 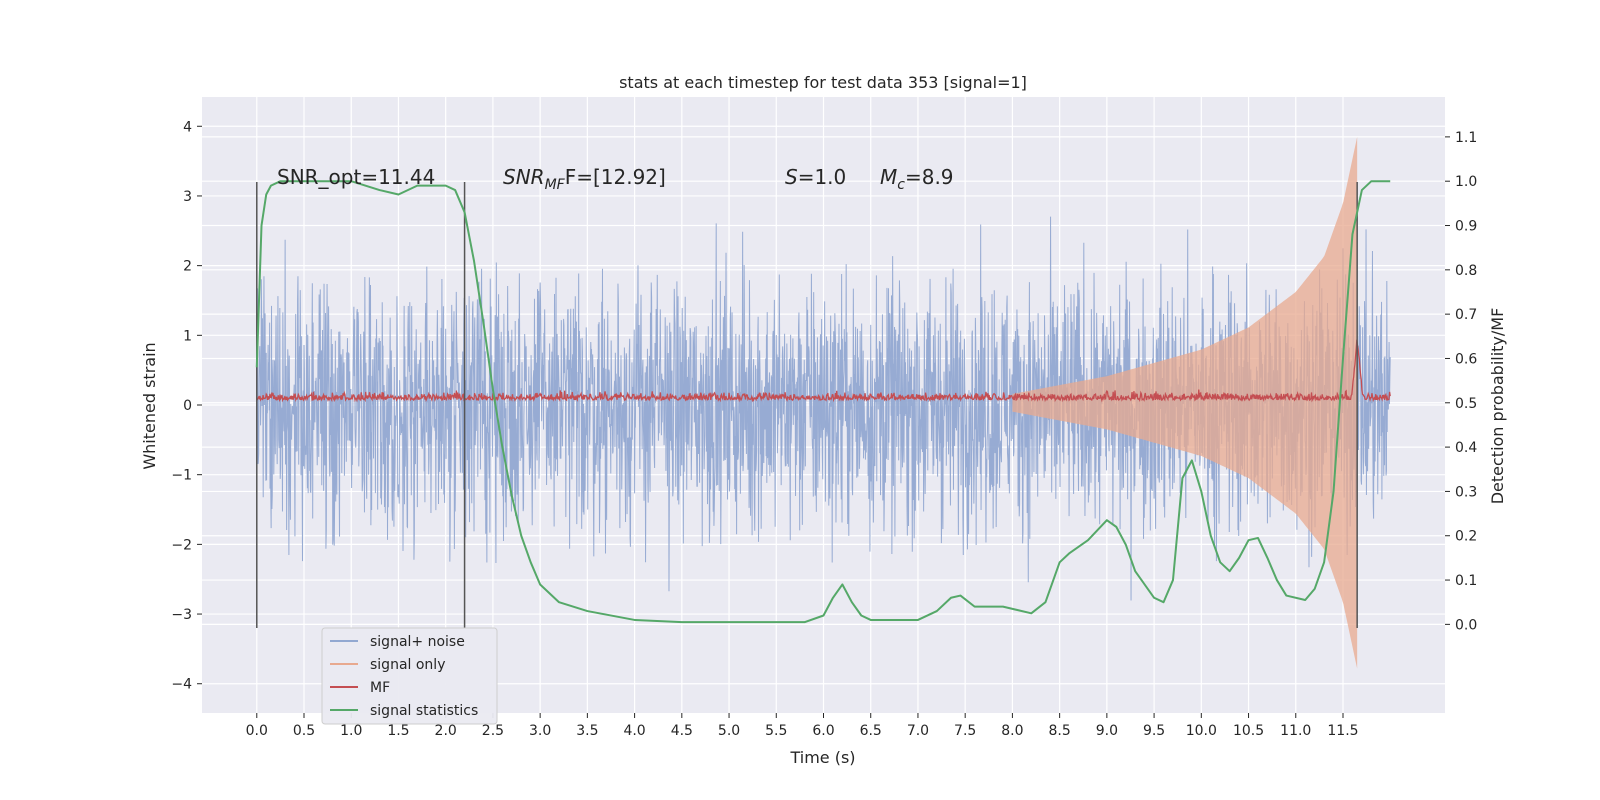 What do you see at coordinates (187, 267) in the screenshot?
I see `left-y-tick-label-2: 2` at bounding box center [187, 267].